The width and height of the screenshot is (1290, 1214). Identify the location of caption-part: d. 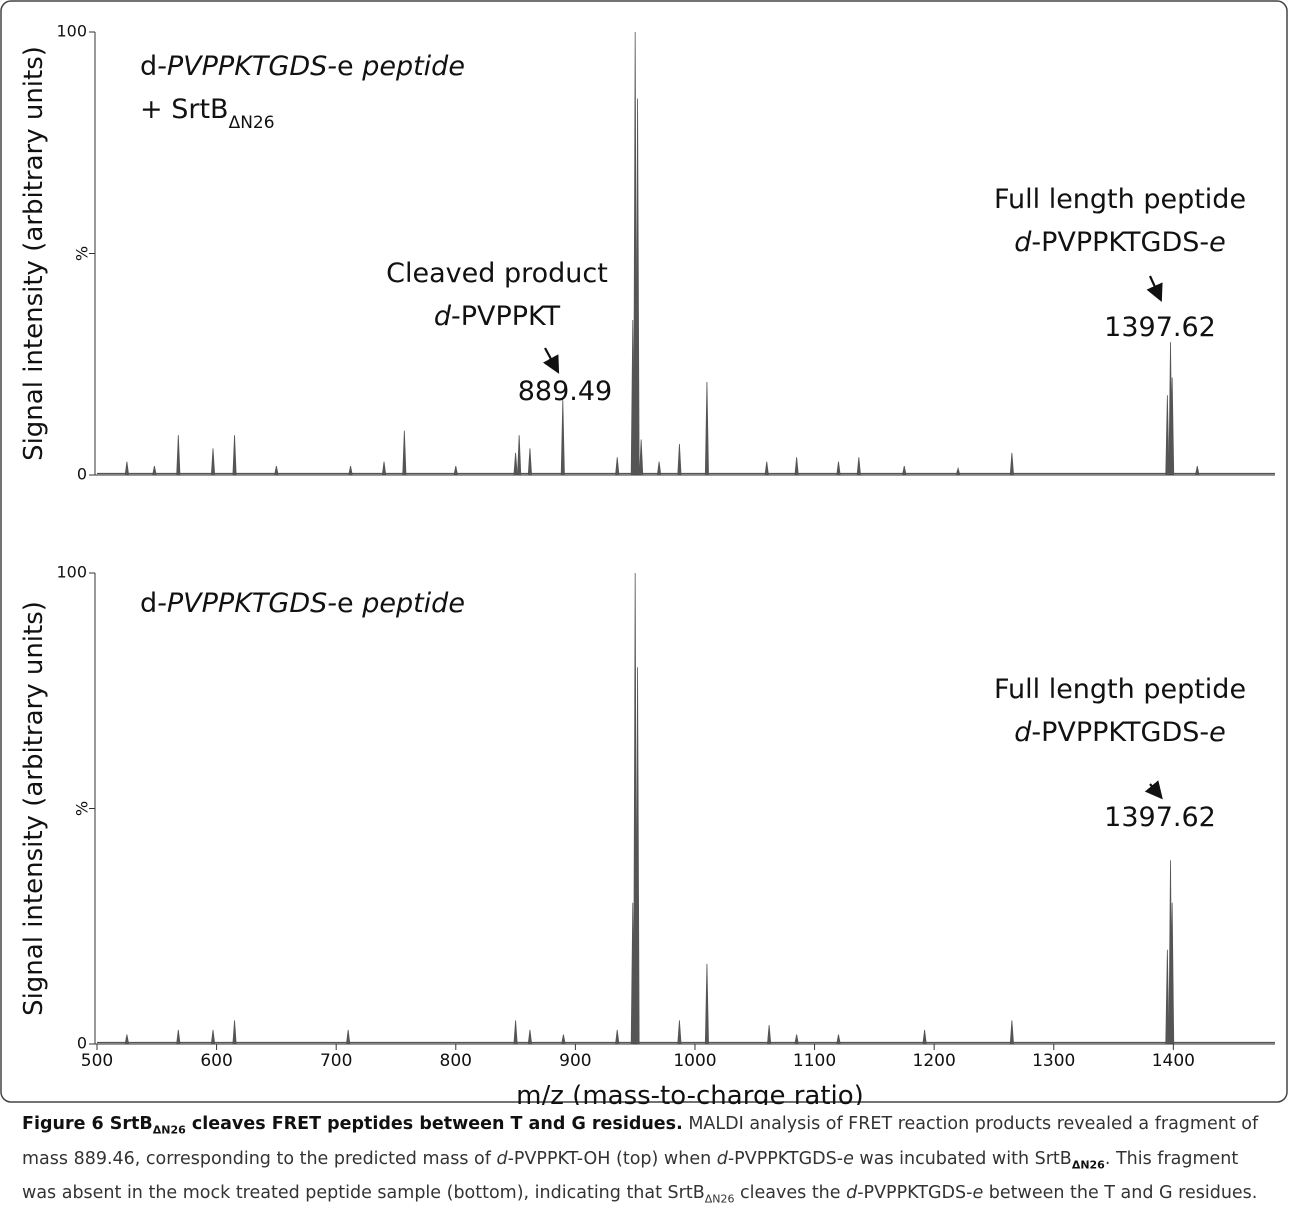
(502, 1158).